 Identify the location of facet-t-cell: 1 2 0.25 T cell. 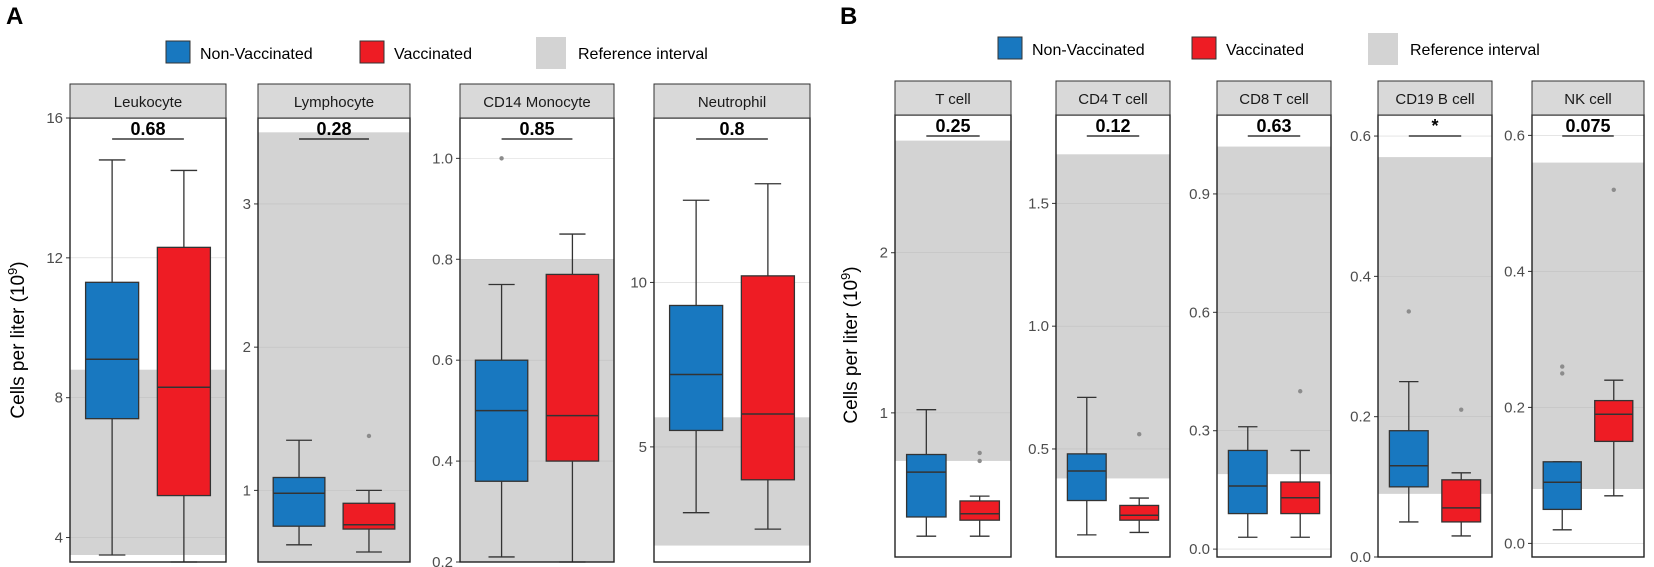
(946, 319).